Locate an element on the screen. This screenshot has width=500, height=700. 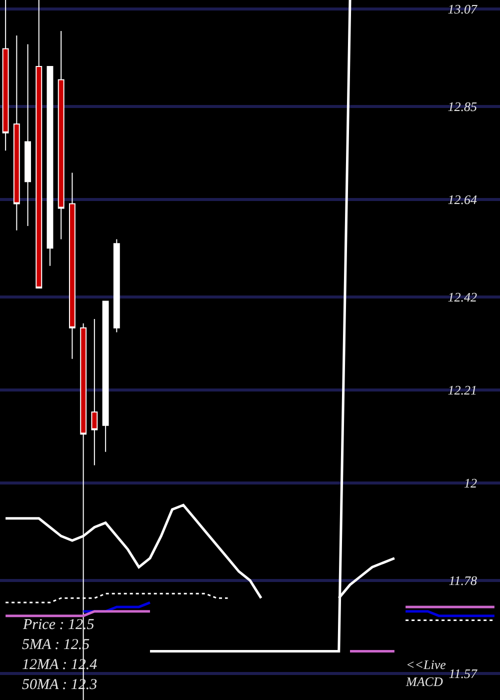
y-tick-label: 12 is located at coordinates (471, 482).